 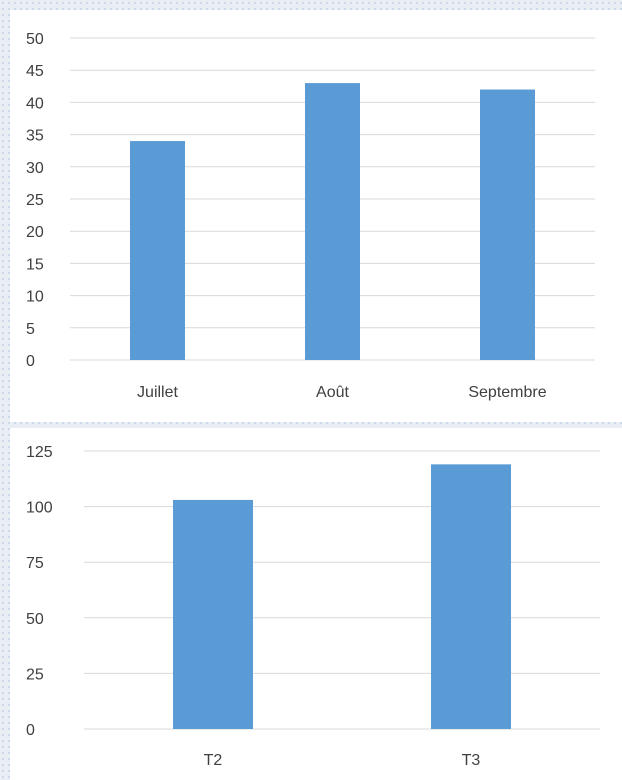 What do you see at coordinates (35, 168) in the screenshot?
I see `y-tick-label: 30` at bounding box center [35, 168].